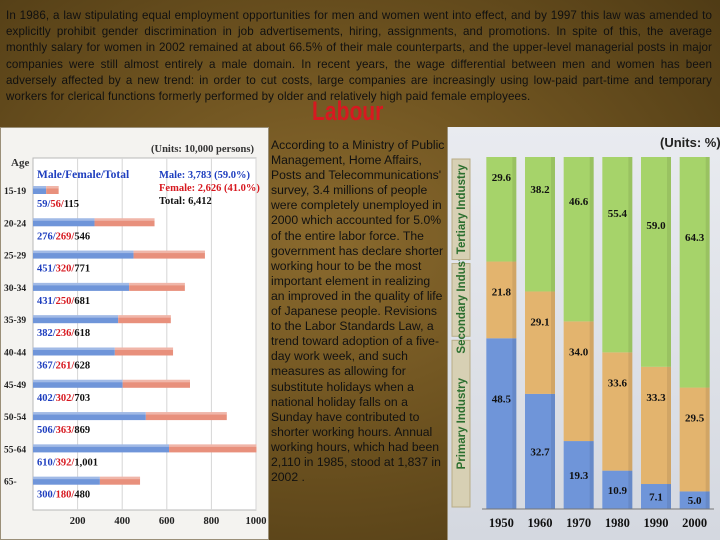 This screenshot has height=540, width=720. Describe the element at coordinates (202, 149) in the screenshot. I see `units-label: (Units: 10,000 persons)` at that location.